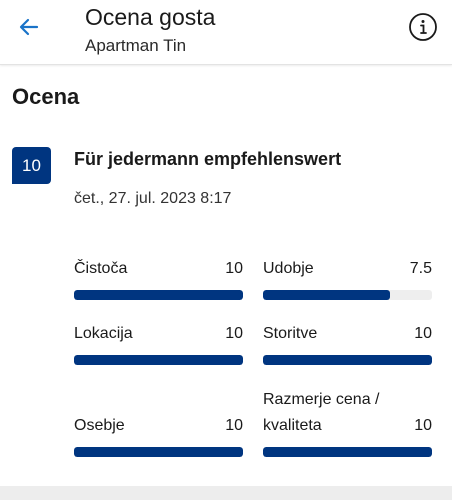 Image resolution: width=452 pixels, height=500 pixels. Describe the element at coordinates (347, 270) in the screenshot. I see `category-comfort: Udobje 7.5` at that location.